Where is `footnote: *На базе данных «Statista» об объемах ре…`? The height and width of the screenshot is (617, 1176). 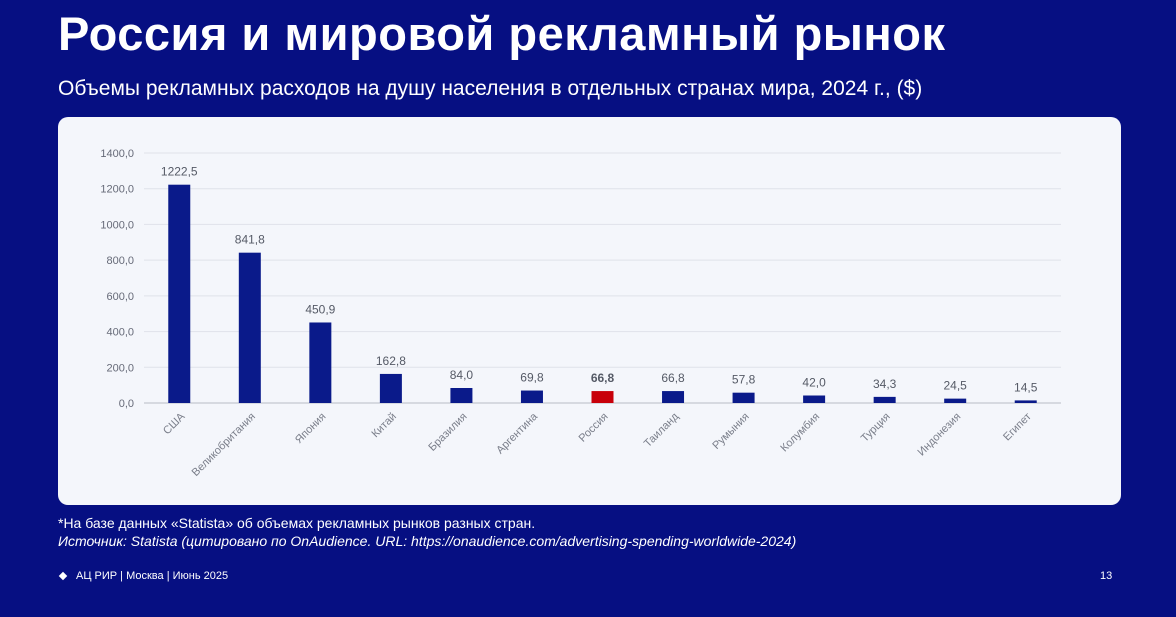 footnote: *На базе данных «Statista» об объемах ре… is located at coordinates (297, 523).